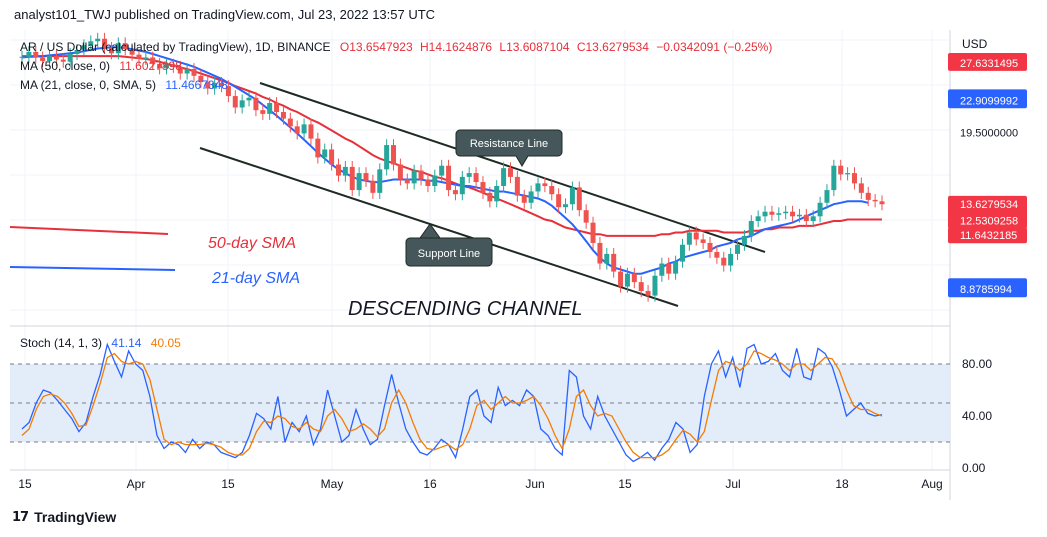 The image size is (1047, 537). Describe the element at coordinates (150, 66) in the screenshot. I see `ma50-legend-value: 11.6027898` at that location.